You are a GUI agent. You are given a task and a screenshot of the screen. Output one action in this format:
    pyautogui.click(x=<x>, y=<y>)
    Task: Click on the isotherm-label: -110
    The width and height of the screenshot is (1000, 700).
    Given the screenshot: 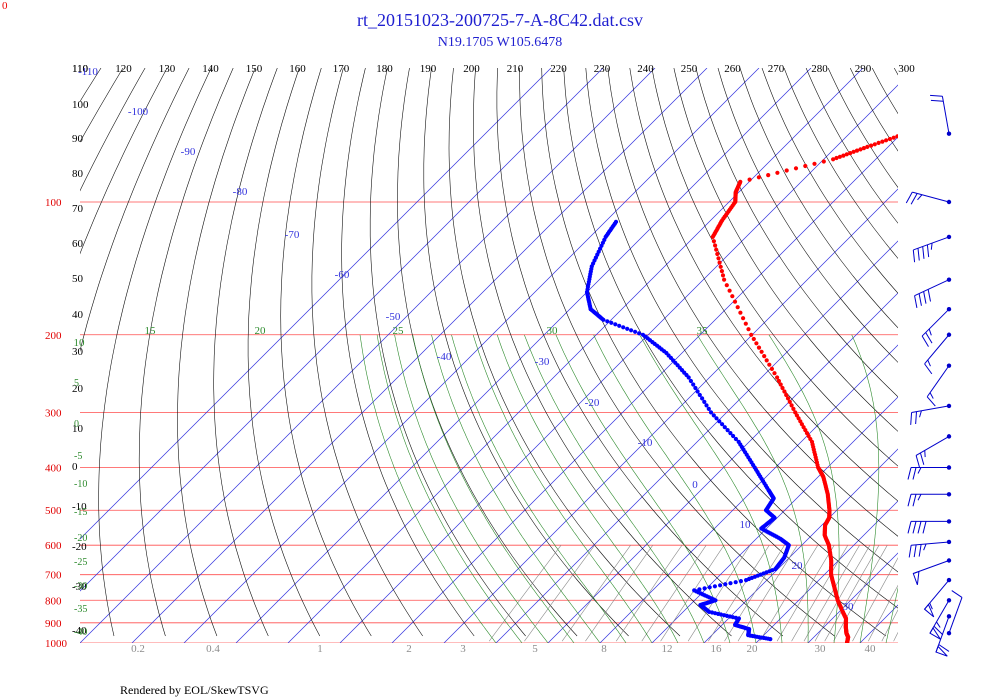 What is the action you would take?
    pyautogui.click(x=88, y=72)
    